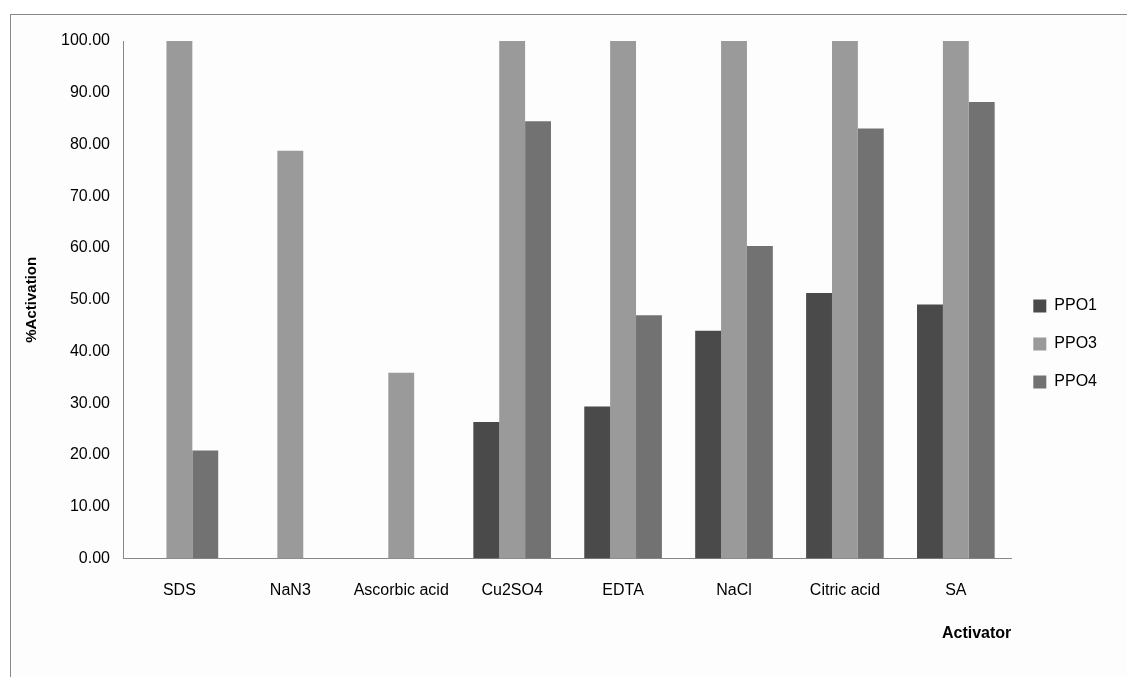  Describe the element at coordinates (90, 299) in the screenshot. I see `y-tick-label: 50.00` at that location.